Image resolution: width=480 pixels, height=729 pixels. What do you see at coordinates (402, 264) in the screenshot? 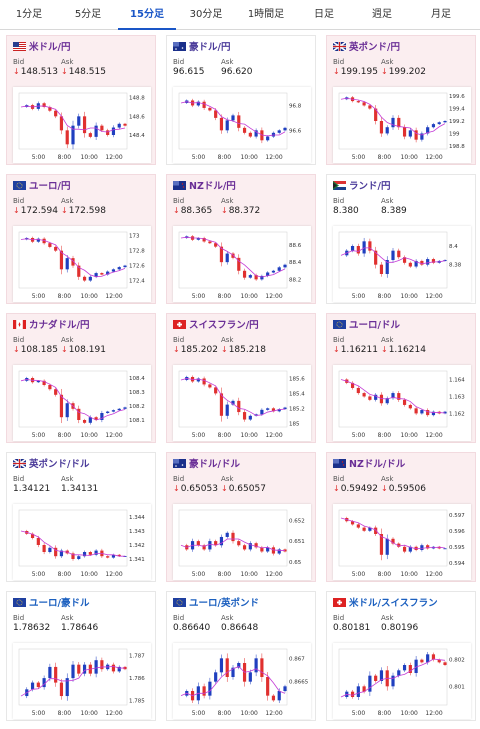
I see `price-chart: 5:00 8:00 10:00 12:00 8.4 8.38` at bounding box center [402, 264].